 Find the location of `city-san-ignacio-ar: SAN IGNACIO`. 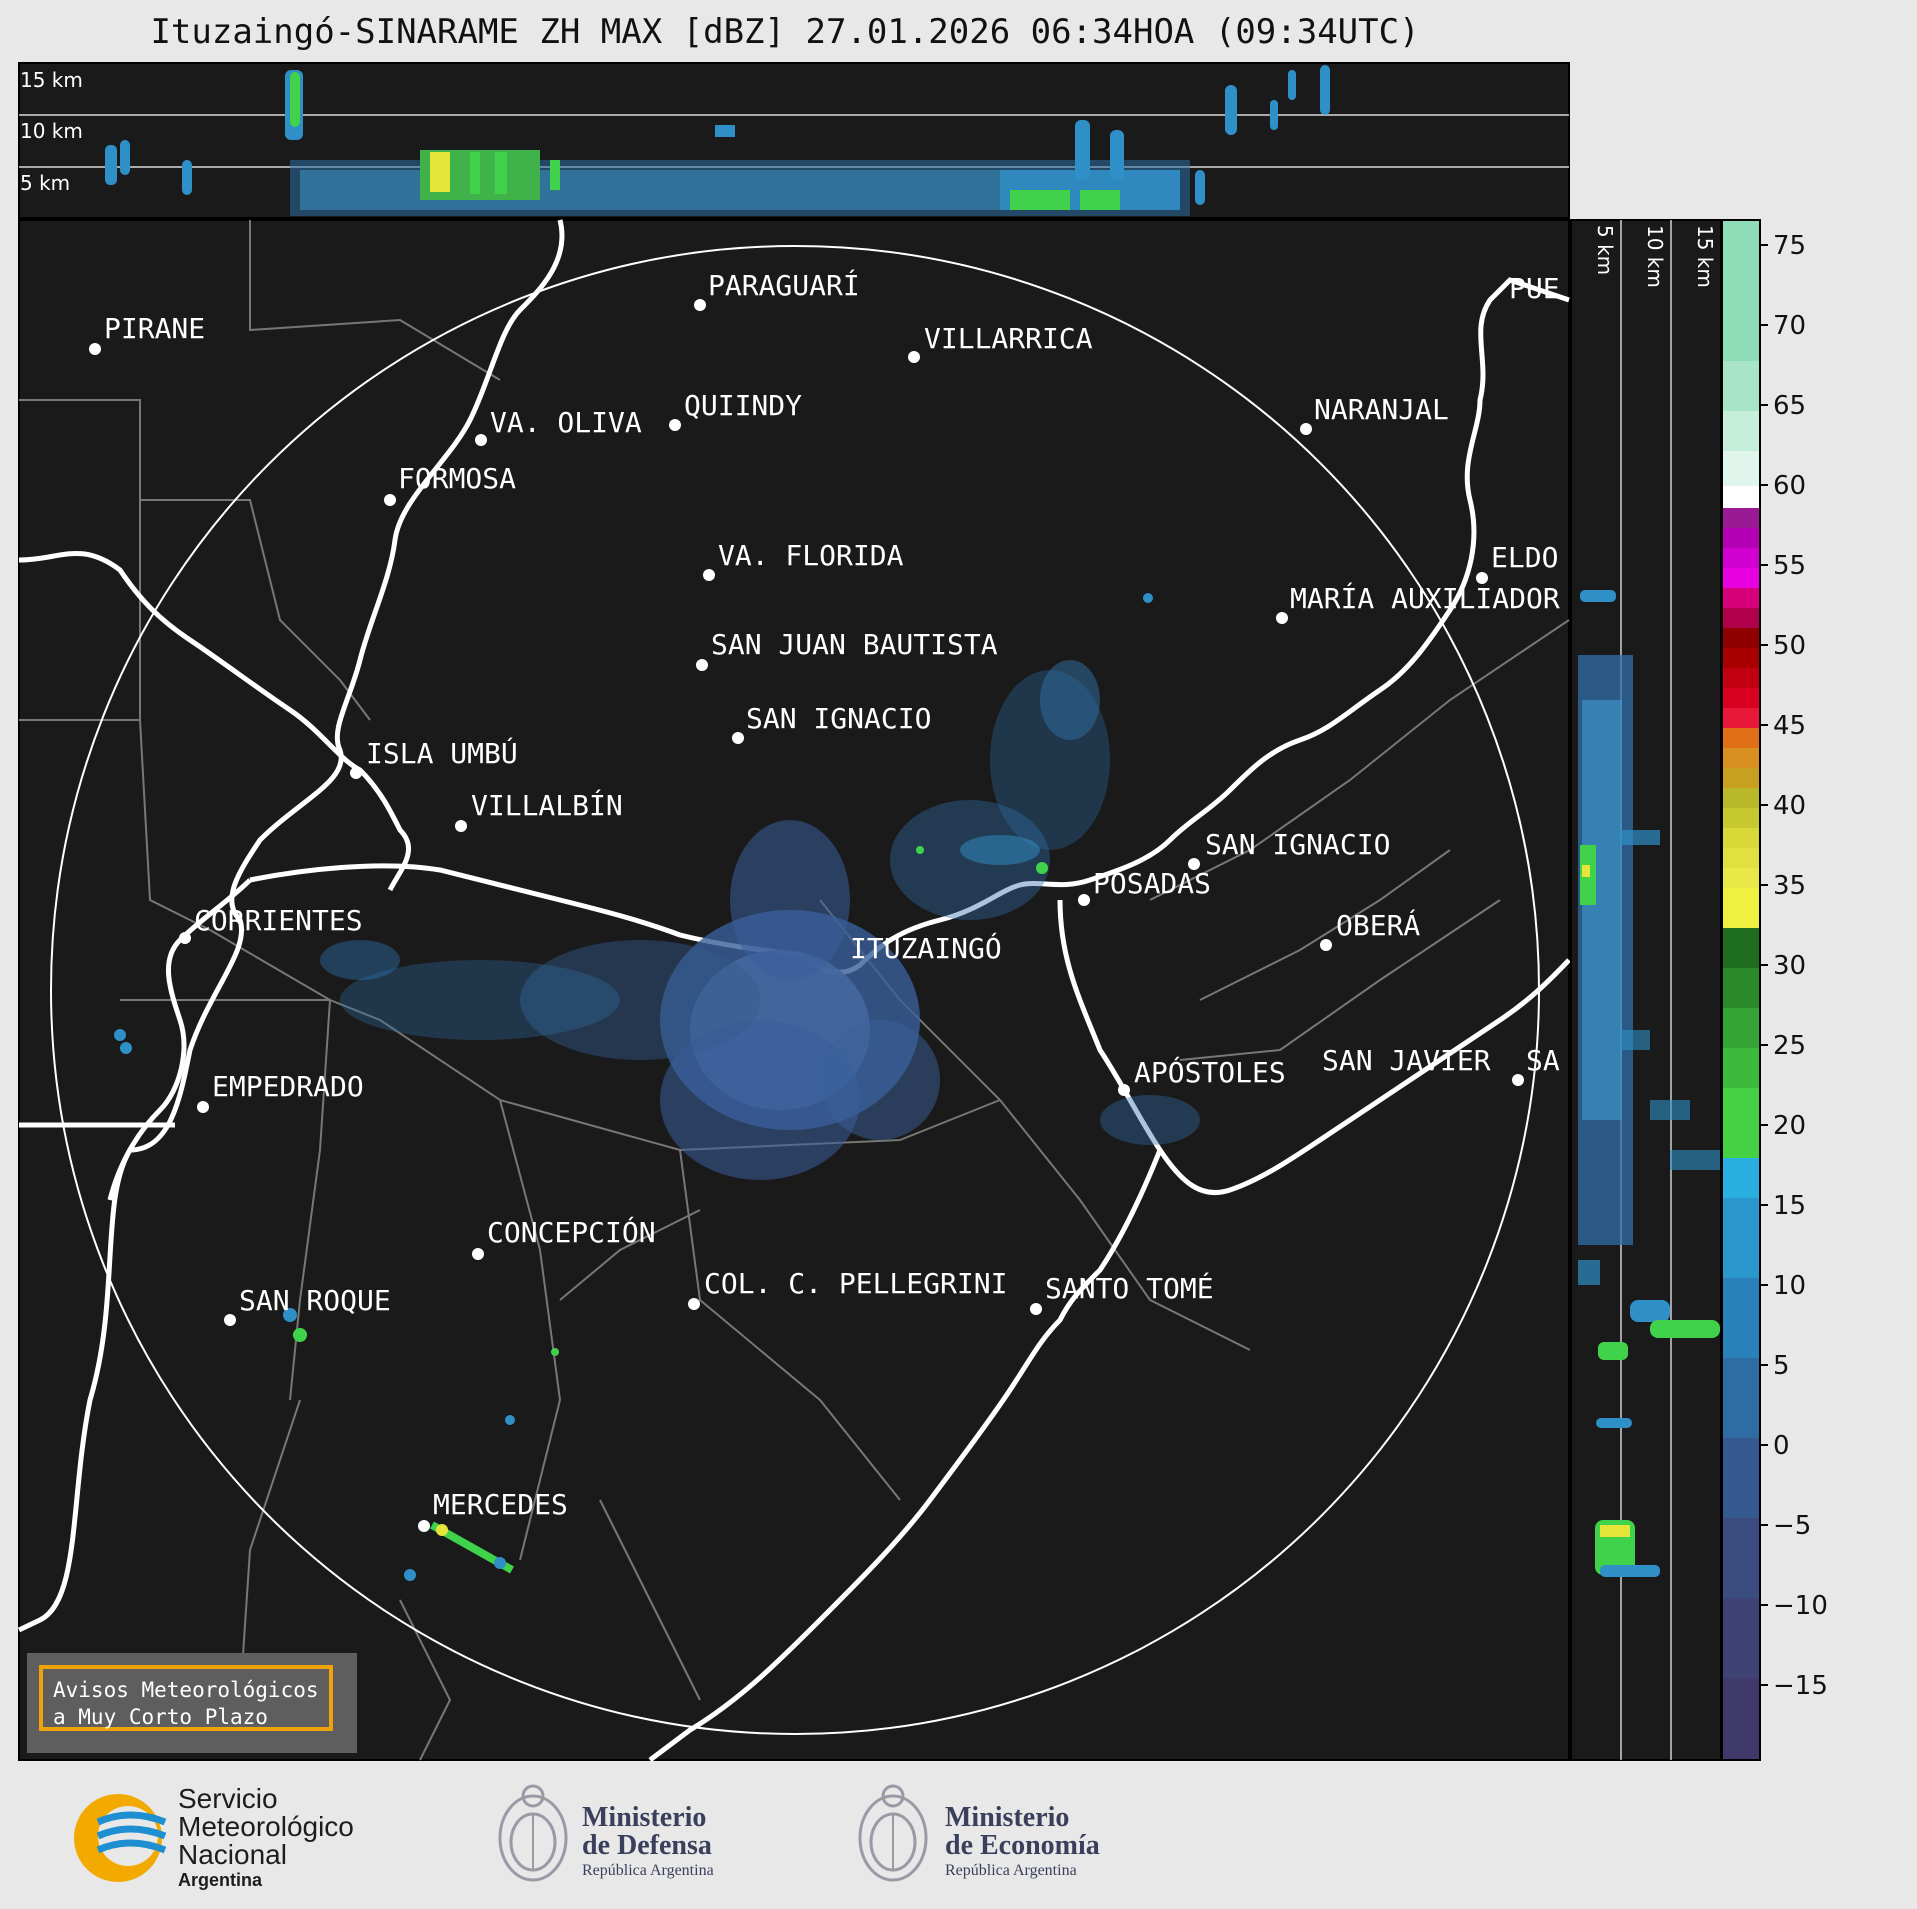

city-san-ignacio-ar: SAN IGNACIO is located at coordinates (1289, 849).